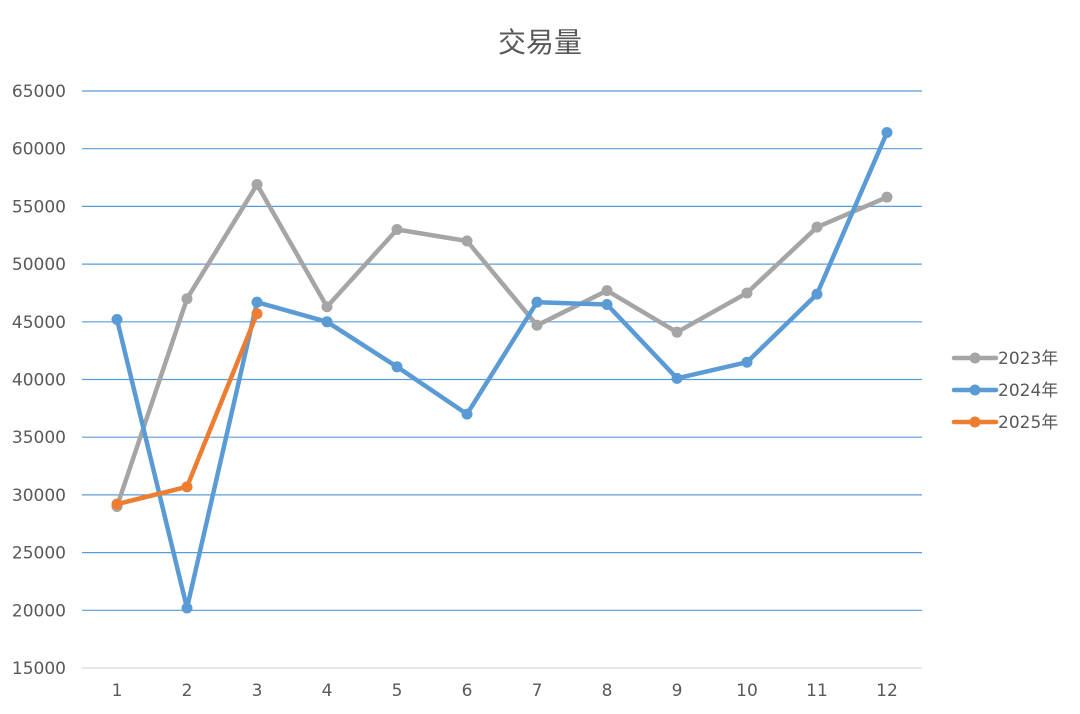  What do you see at coordinates (187, 691) in the screenshot?
I see `x-tick-label: 2` at bounding box center [187, 691].